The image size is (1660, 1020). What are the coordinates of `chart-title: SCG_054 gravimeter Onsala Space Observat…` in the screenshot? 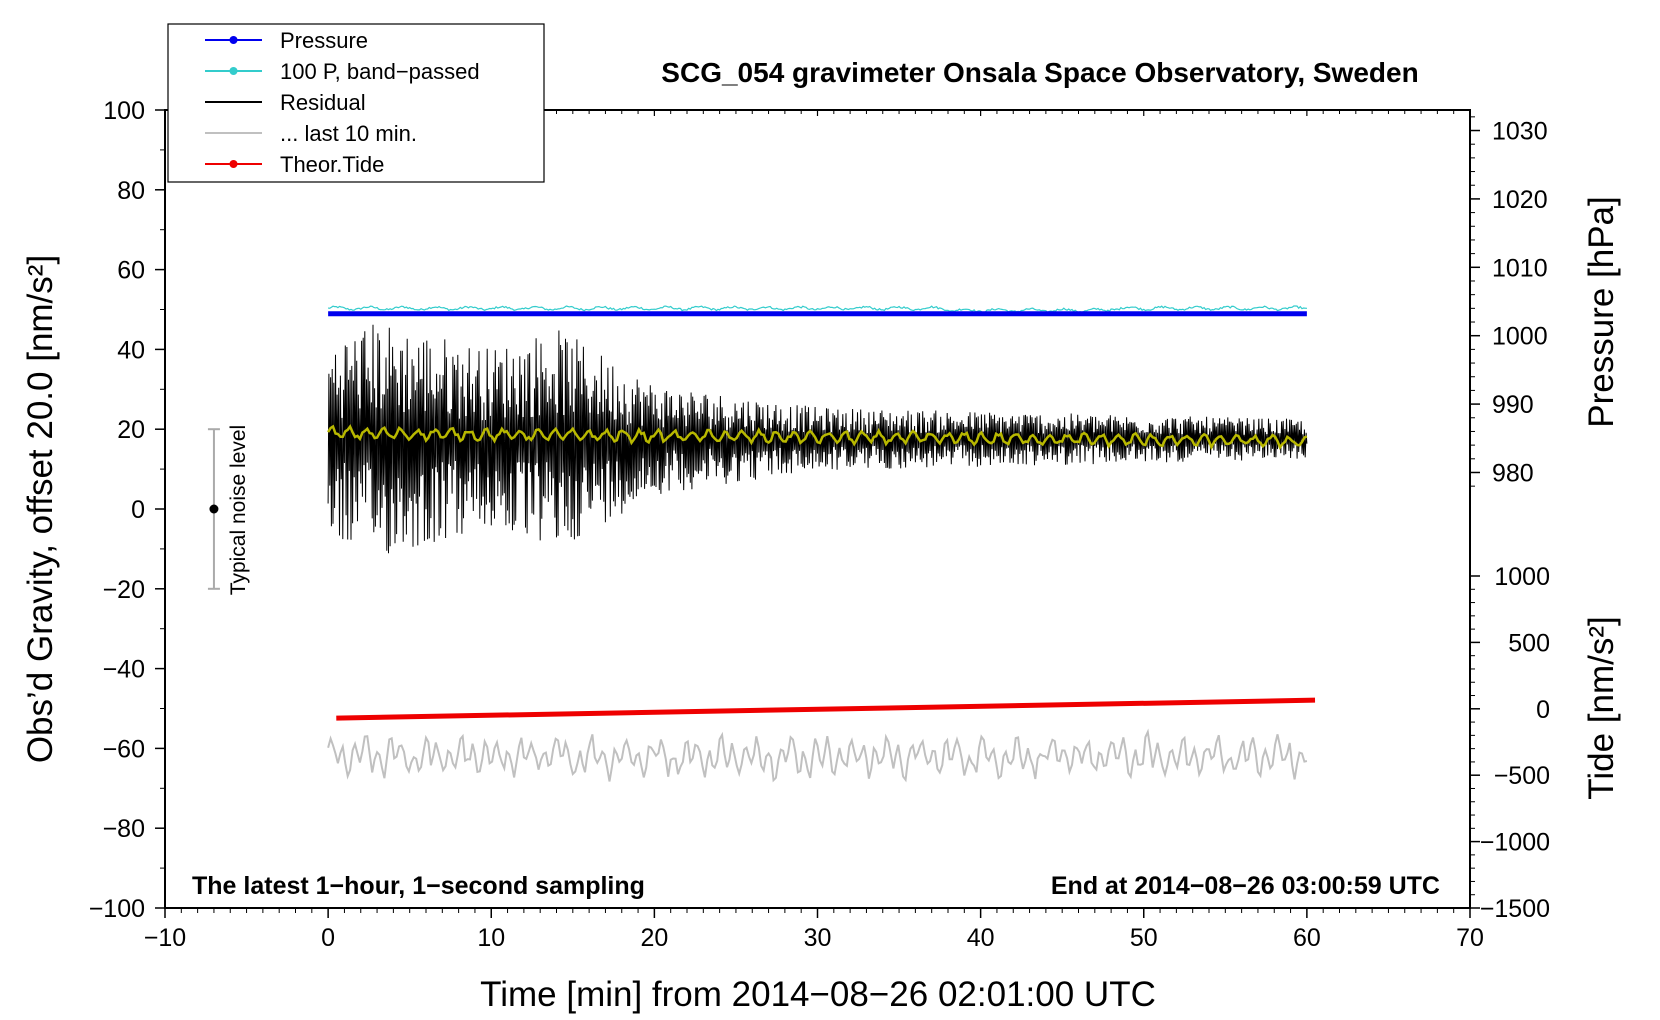 It's located at (1039, 72).